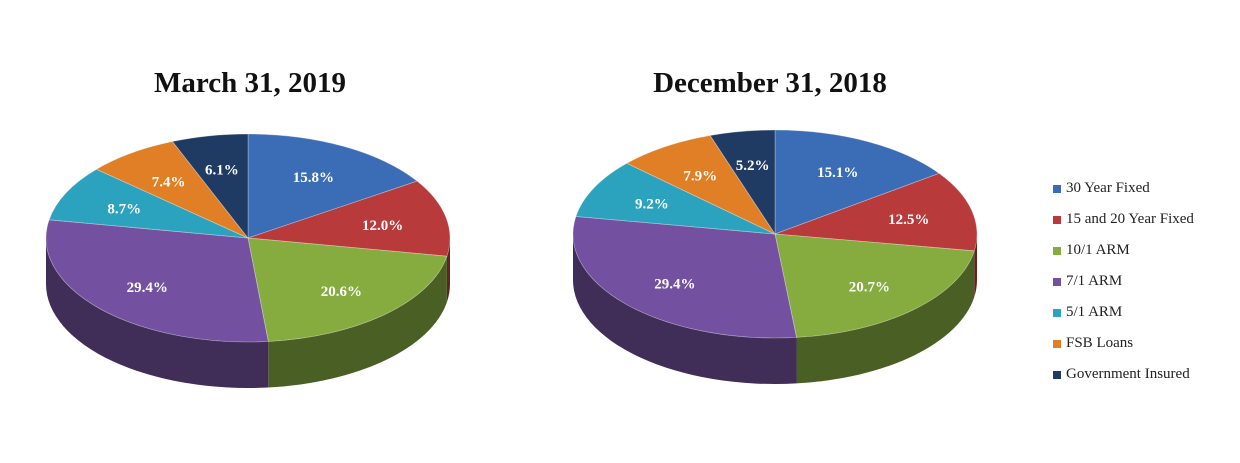 This screenshot has height=463, width=1240. What do you see at coordinates (169, 182) in the screenshot?
I see `data-label-fsb-loans: 7.4%` at bounding box center [169, 182].